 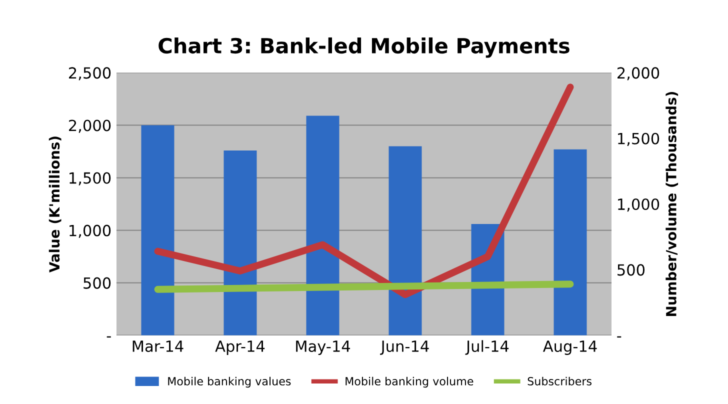 What do you see at coordinates (364, 47) in the screenshot?
I see `chart-title: Chart 3: Bank-led Mobile Payments` at bounding box center [364, 47].